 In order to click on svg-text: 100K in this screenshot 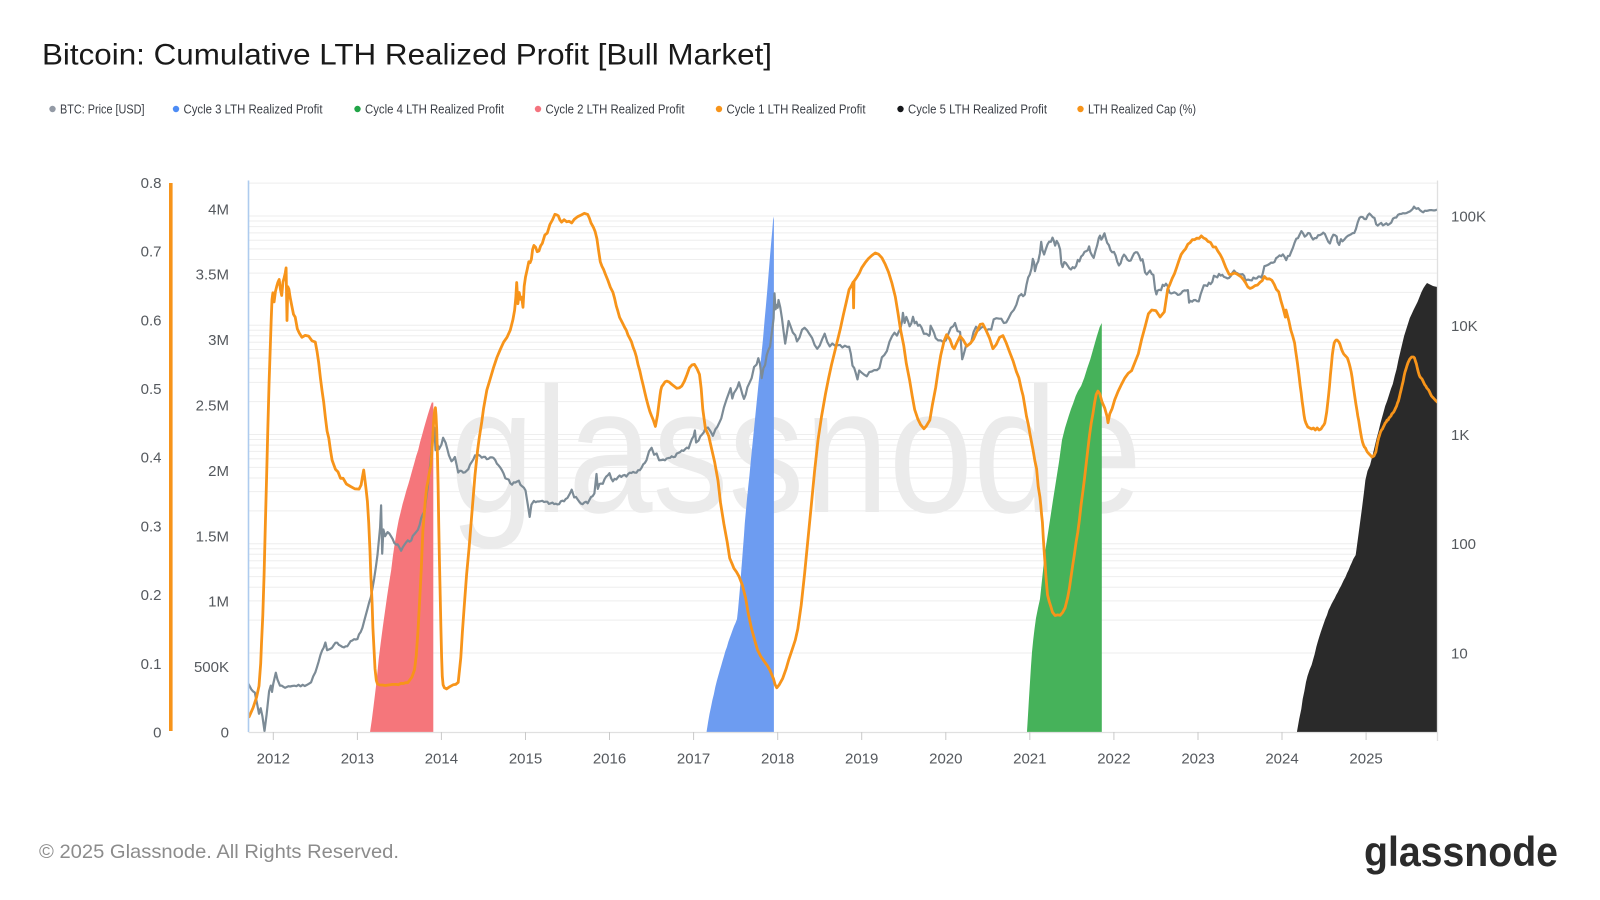, I will do `click(1468, 217)`.